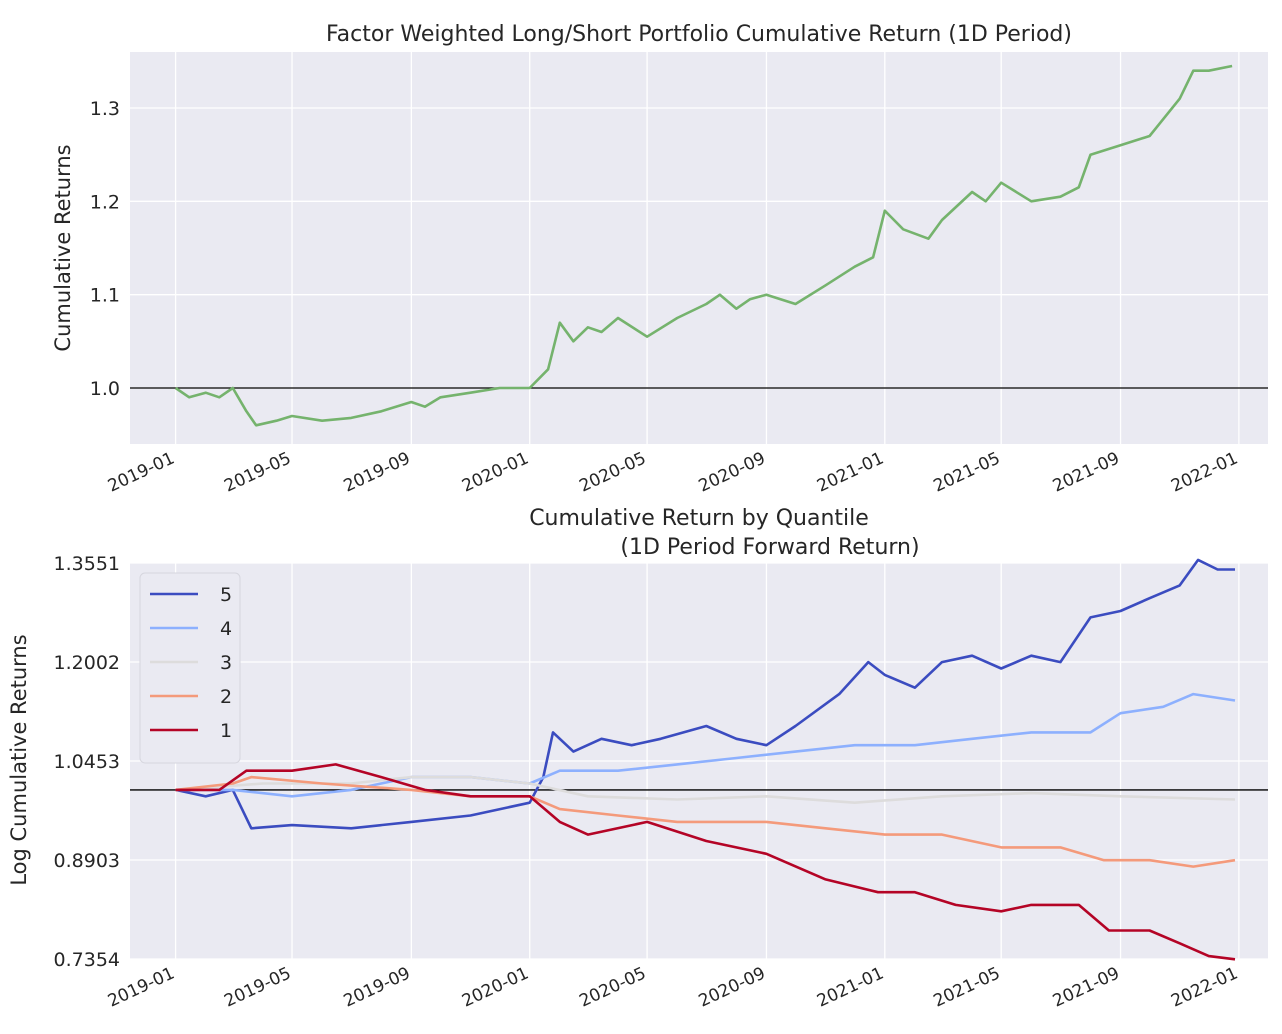 The height and width of the screenshot is (1034, 1282). I want to click on y-tick-label: 1.2002, so click(87, 663).